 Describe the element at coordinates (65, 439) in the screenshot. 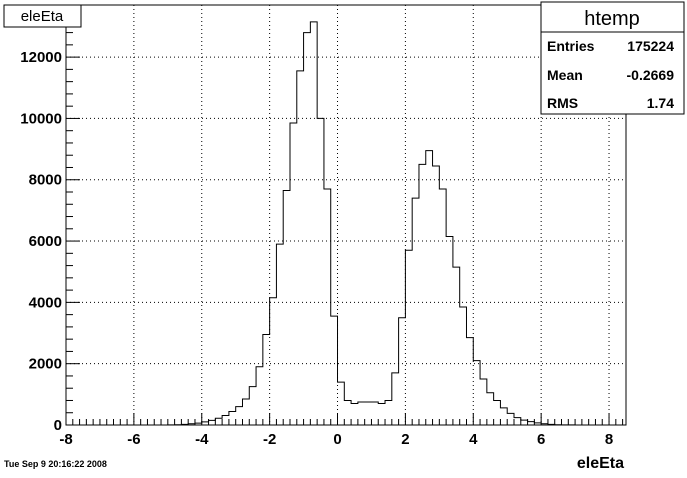

I see `x-tick-label: -8` at that location.